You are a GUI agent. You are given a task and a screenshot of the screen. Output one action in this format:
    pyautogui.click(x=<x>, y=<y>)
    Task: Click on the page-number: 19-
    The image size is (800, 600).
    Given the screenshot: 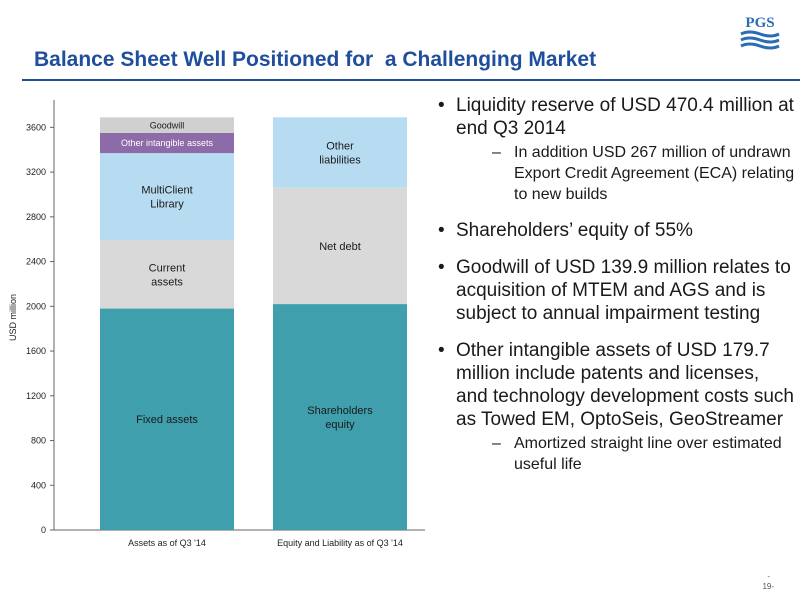 What is the action you would take?
    pyautogui.click(x=768, y=586)
    